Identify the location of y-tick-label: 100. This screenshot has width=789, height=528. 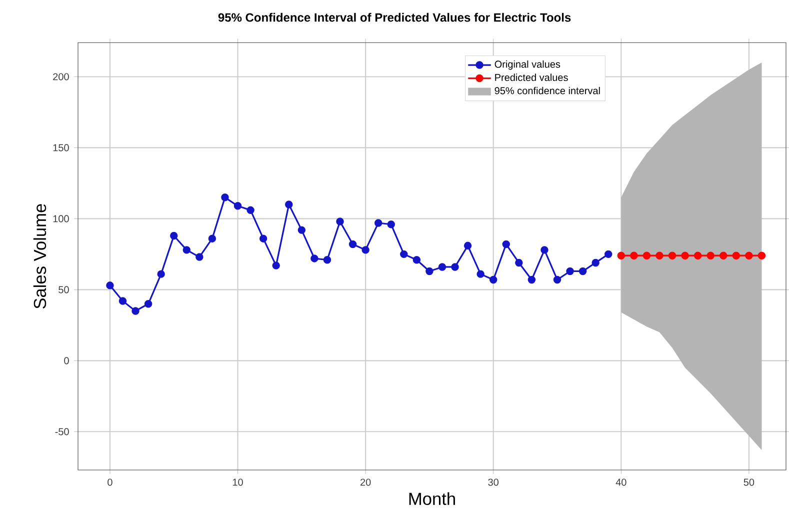
(61, 218).